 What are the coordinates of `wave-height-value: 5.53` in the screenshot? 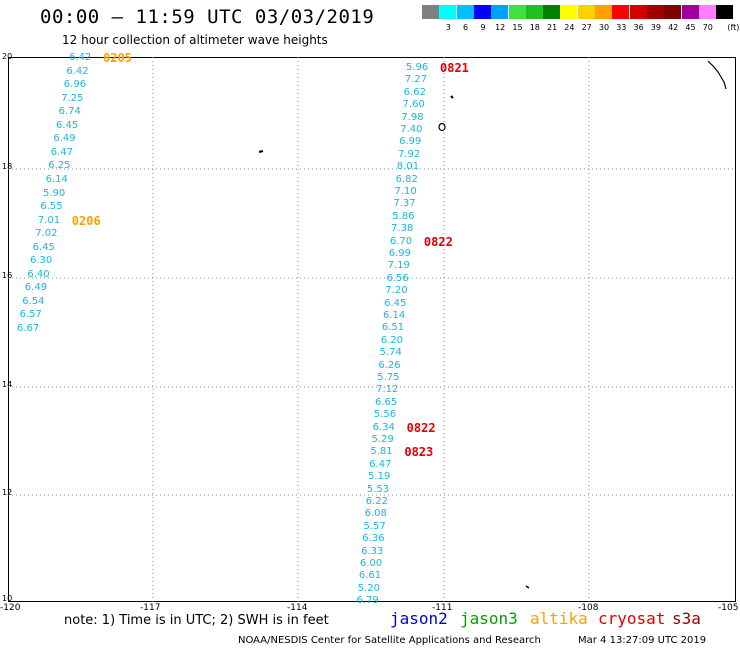 It's located at (378, 489).